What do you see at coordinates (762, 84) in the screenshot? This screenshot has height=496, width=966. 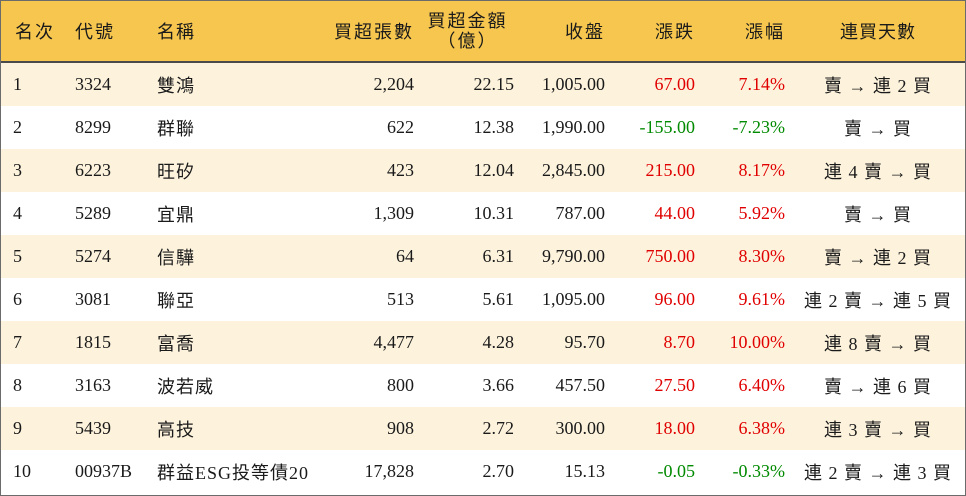 I see `pct-change-cell: 7.14%` at bounding box center [762, 84].